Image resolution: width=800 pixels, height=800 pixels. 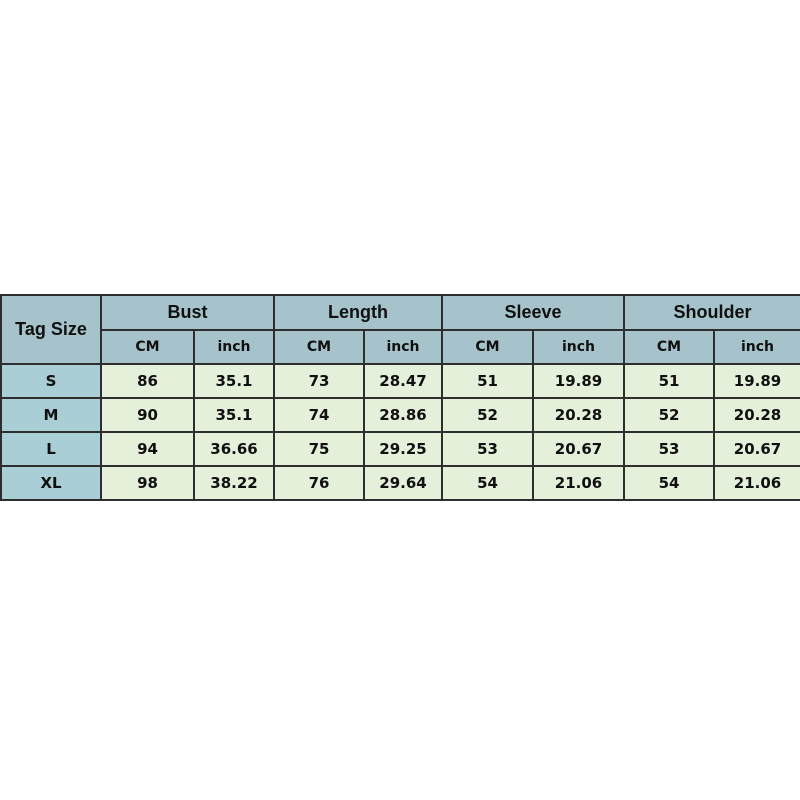 What do you see at coordinates (147, 449) in the screenshot?
I see `data-cell: 94` at bounding box center [147, 449].